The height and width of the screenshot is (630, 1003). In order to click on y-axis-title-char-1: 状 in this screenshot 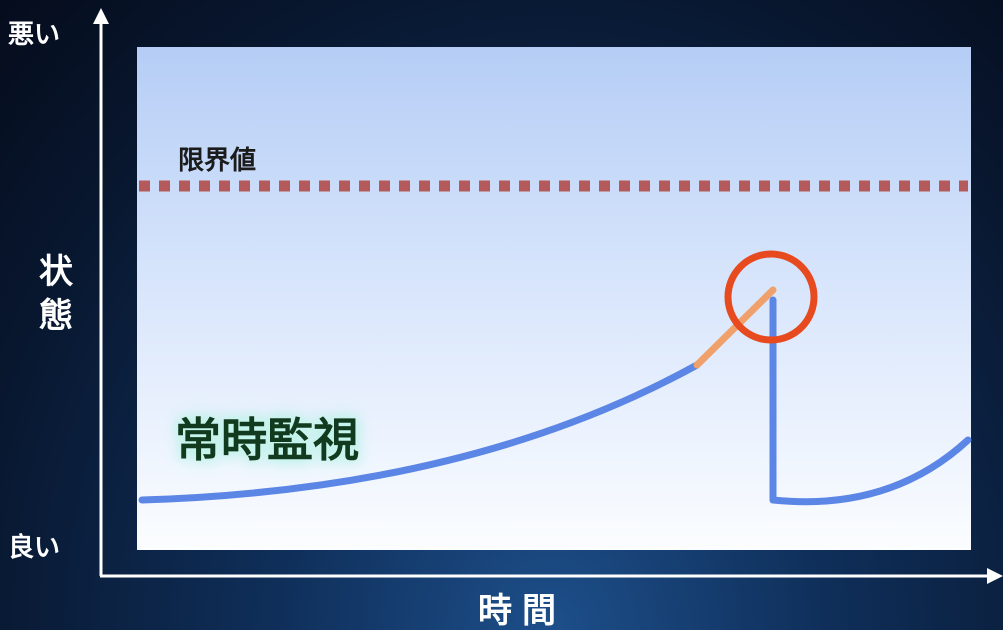, I will do `click(56, 272)`.